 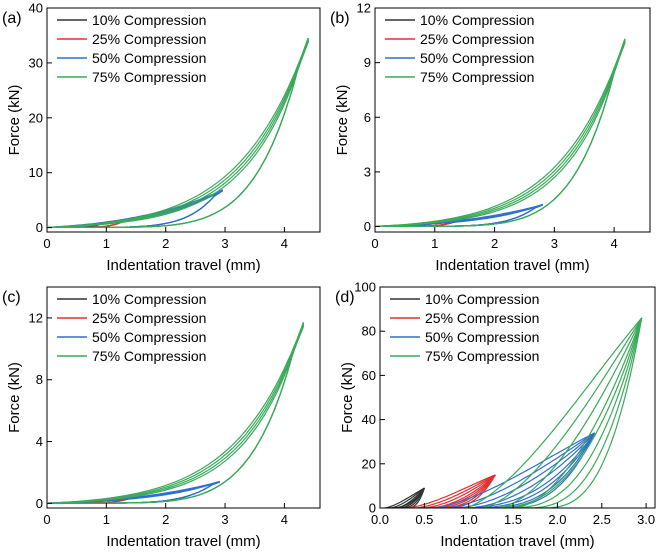 What do you see at coordinates (367, 171) in the screenshot?
I see `y-tick-label: 3` at bounding box center [367, 171].